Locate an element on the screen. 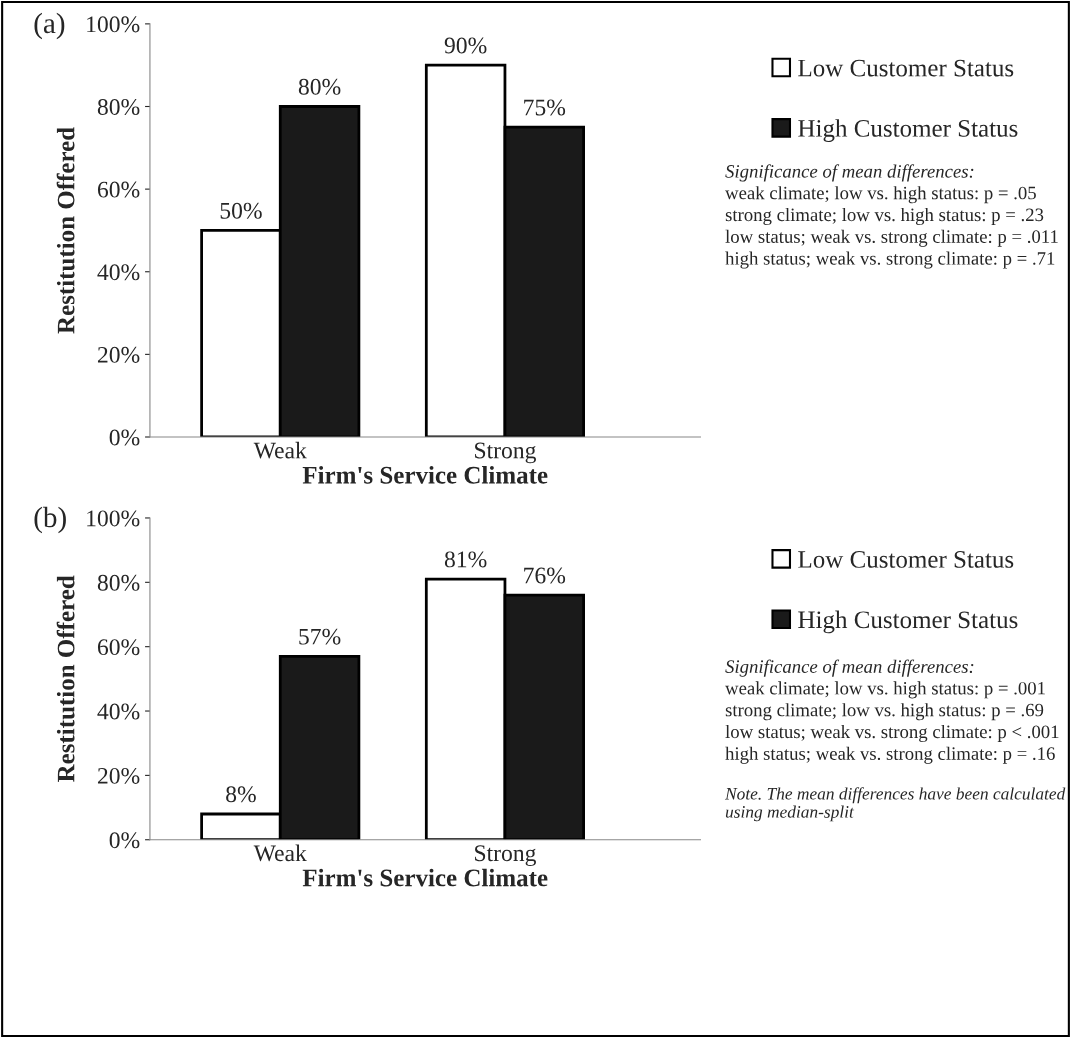  data-label: 80% is located at coordinates (319, 86).